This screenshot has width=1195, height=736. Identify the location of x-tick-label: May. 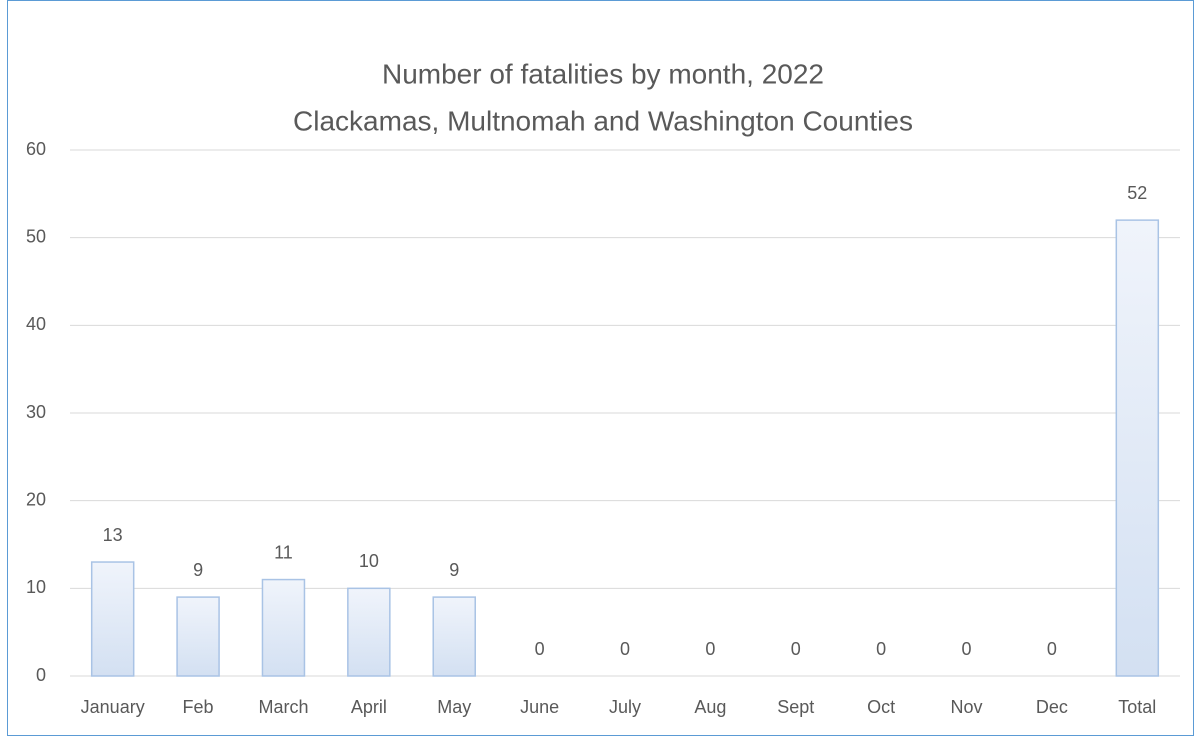
(454, 707).